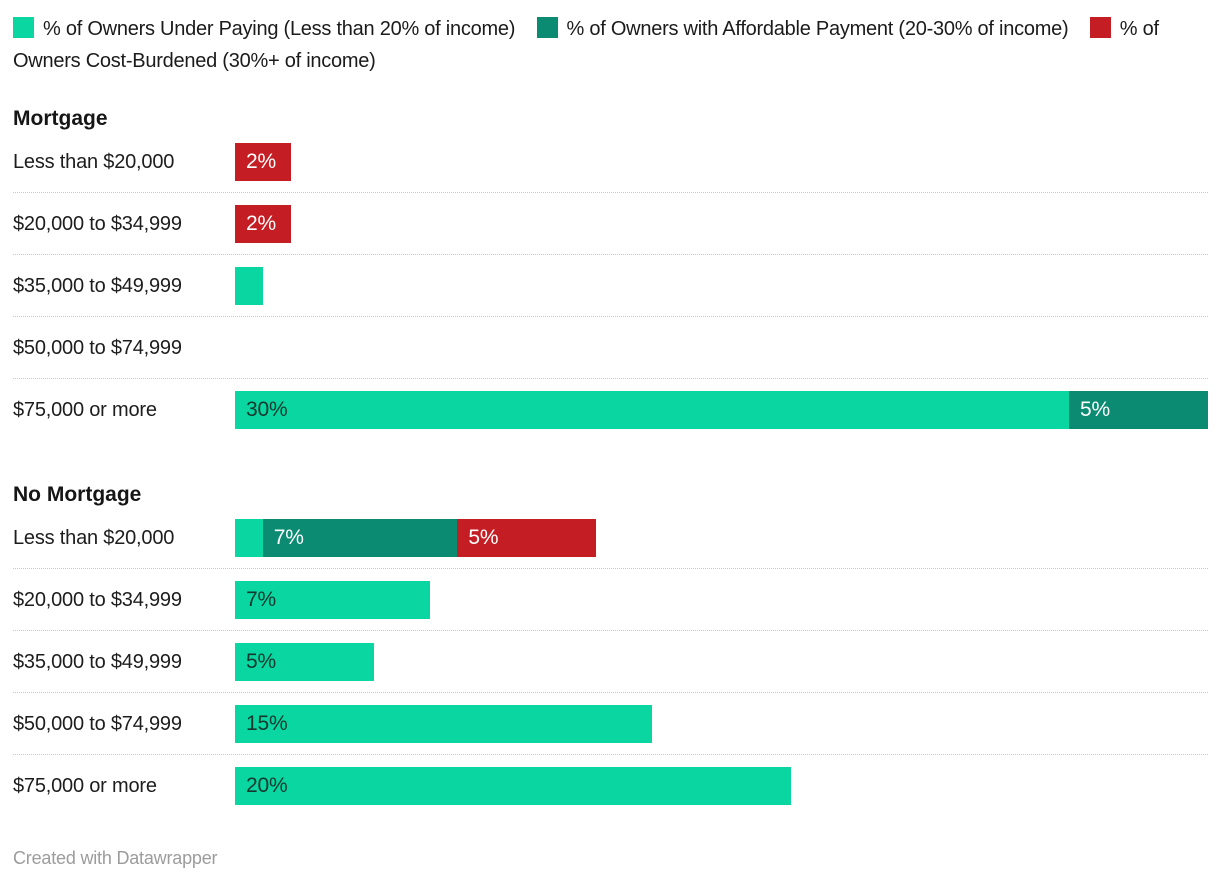  Describe the element at coordinates (610, 858) in the screenshot. I see `footer: Created with Datawrapper` at that location.